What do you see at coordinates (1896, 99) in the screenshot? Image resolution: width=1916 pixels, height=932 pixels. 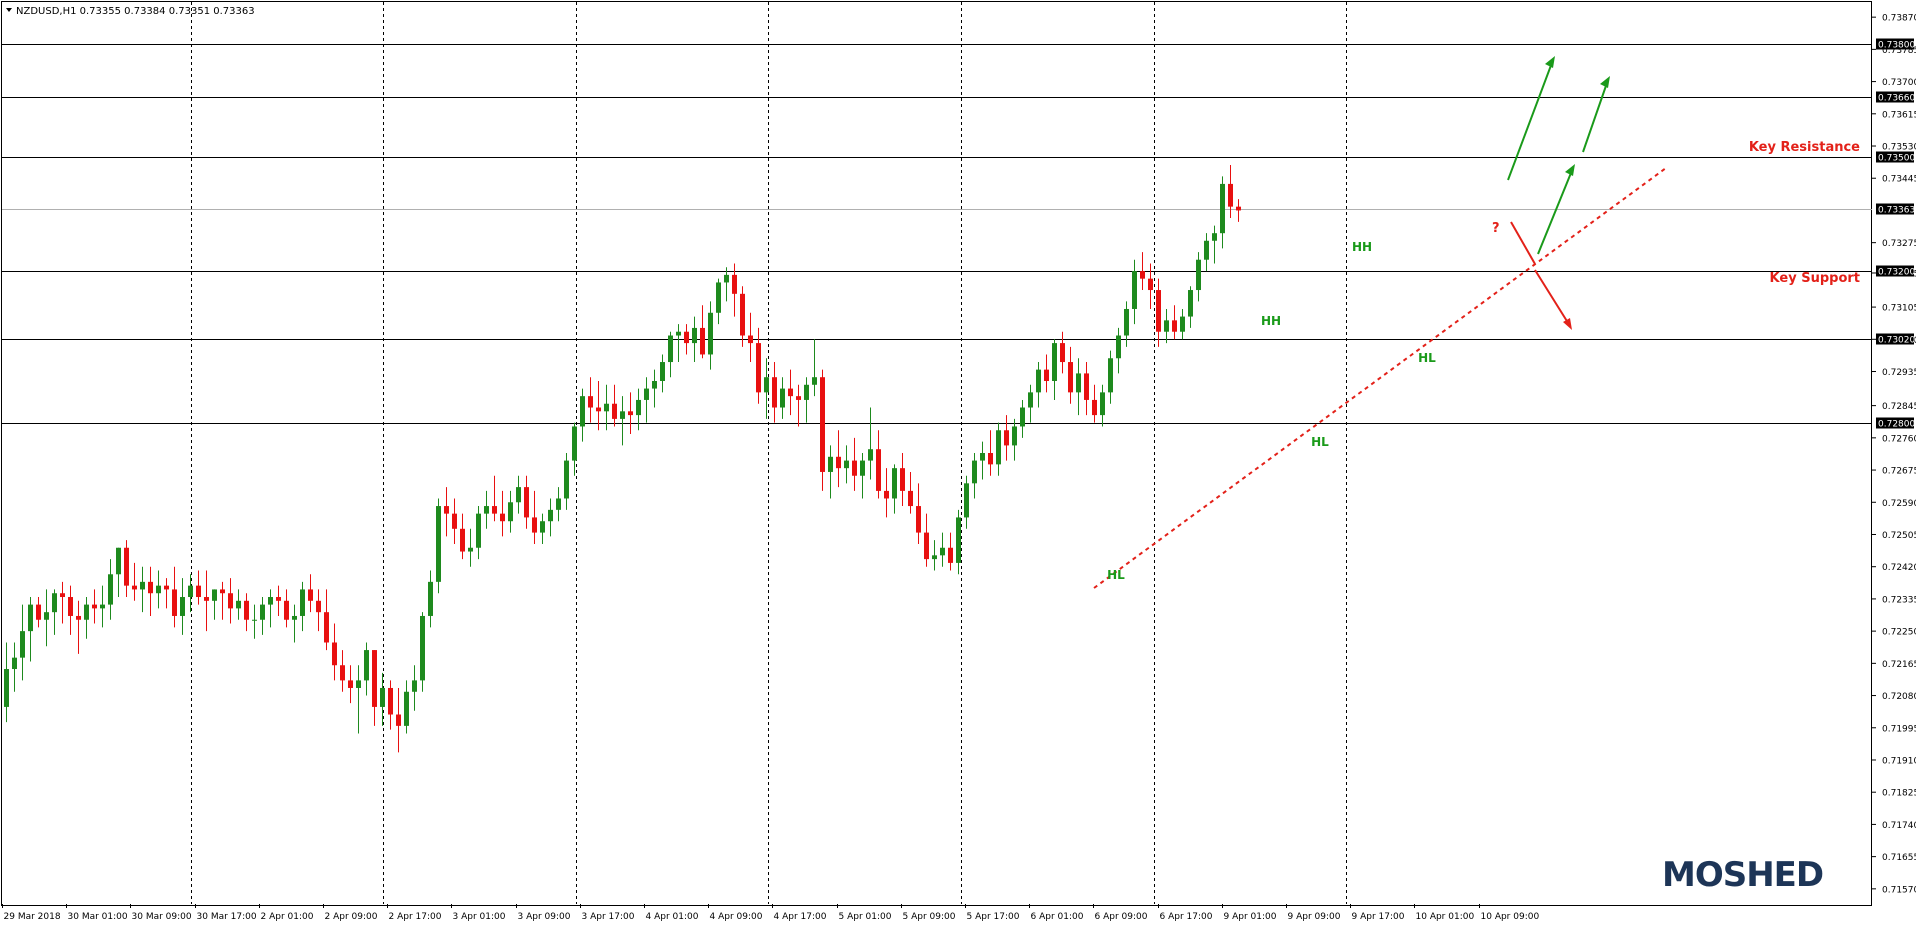 I see `level-price-label: 0.73660` at bounding box center [1896, 99].